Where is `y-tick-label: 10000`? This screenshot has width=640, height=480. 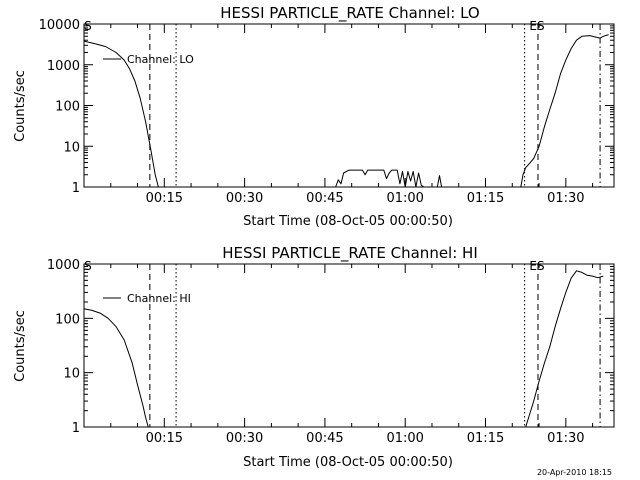
y-tick-label: 10000 is located at coordinates (59, 25).